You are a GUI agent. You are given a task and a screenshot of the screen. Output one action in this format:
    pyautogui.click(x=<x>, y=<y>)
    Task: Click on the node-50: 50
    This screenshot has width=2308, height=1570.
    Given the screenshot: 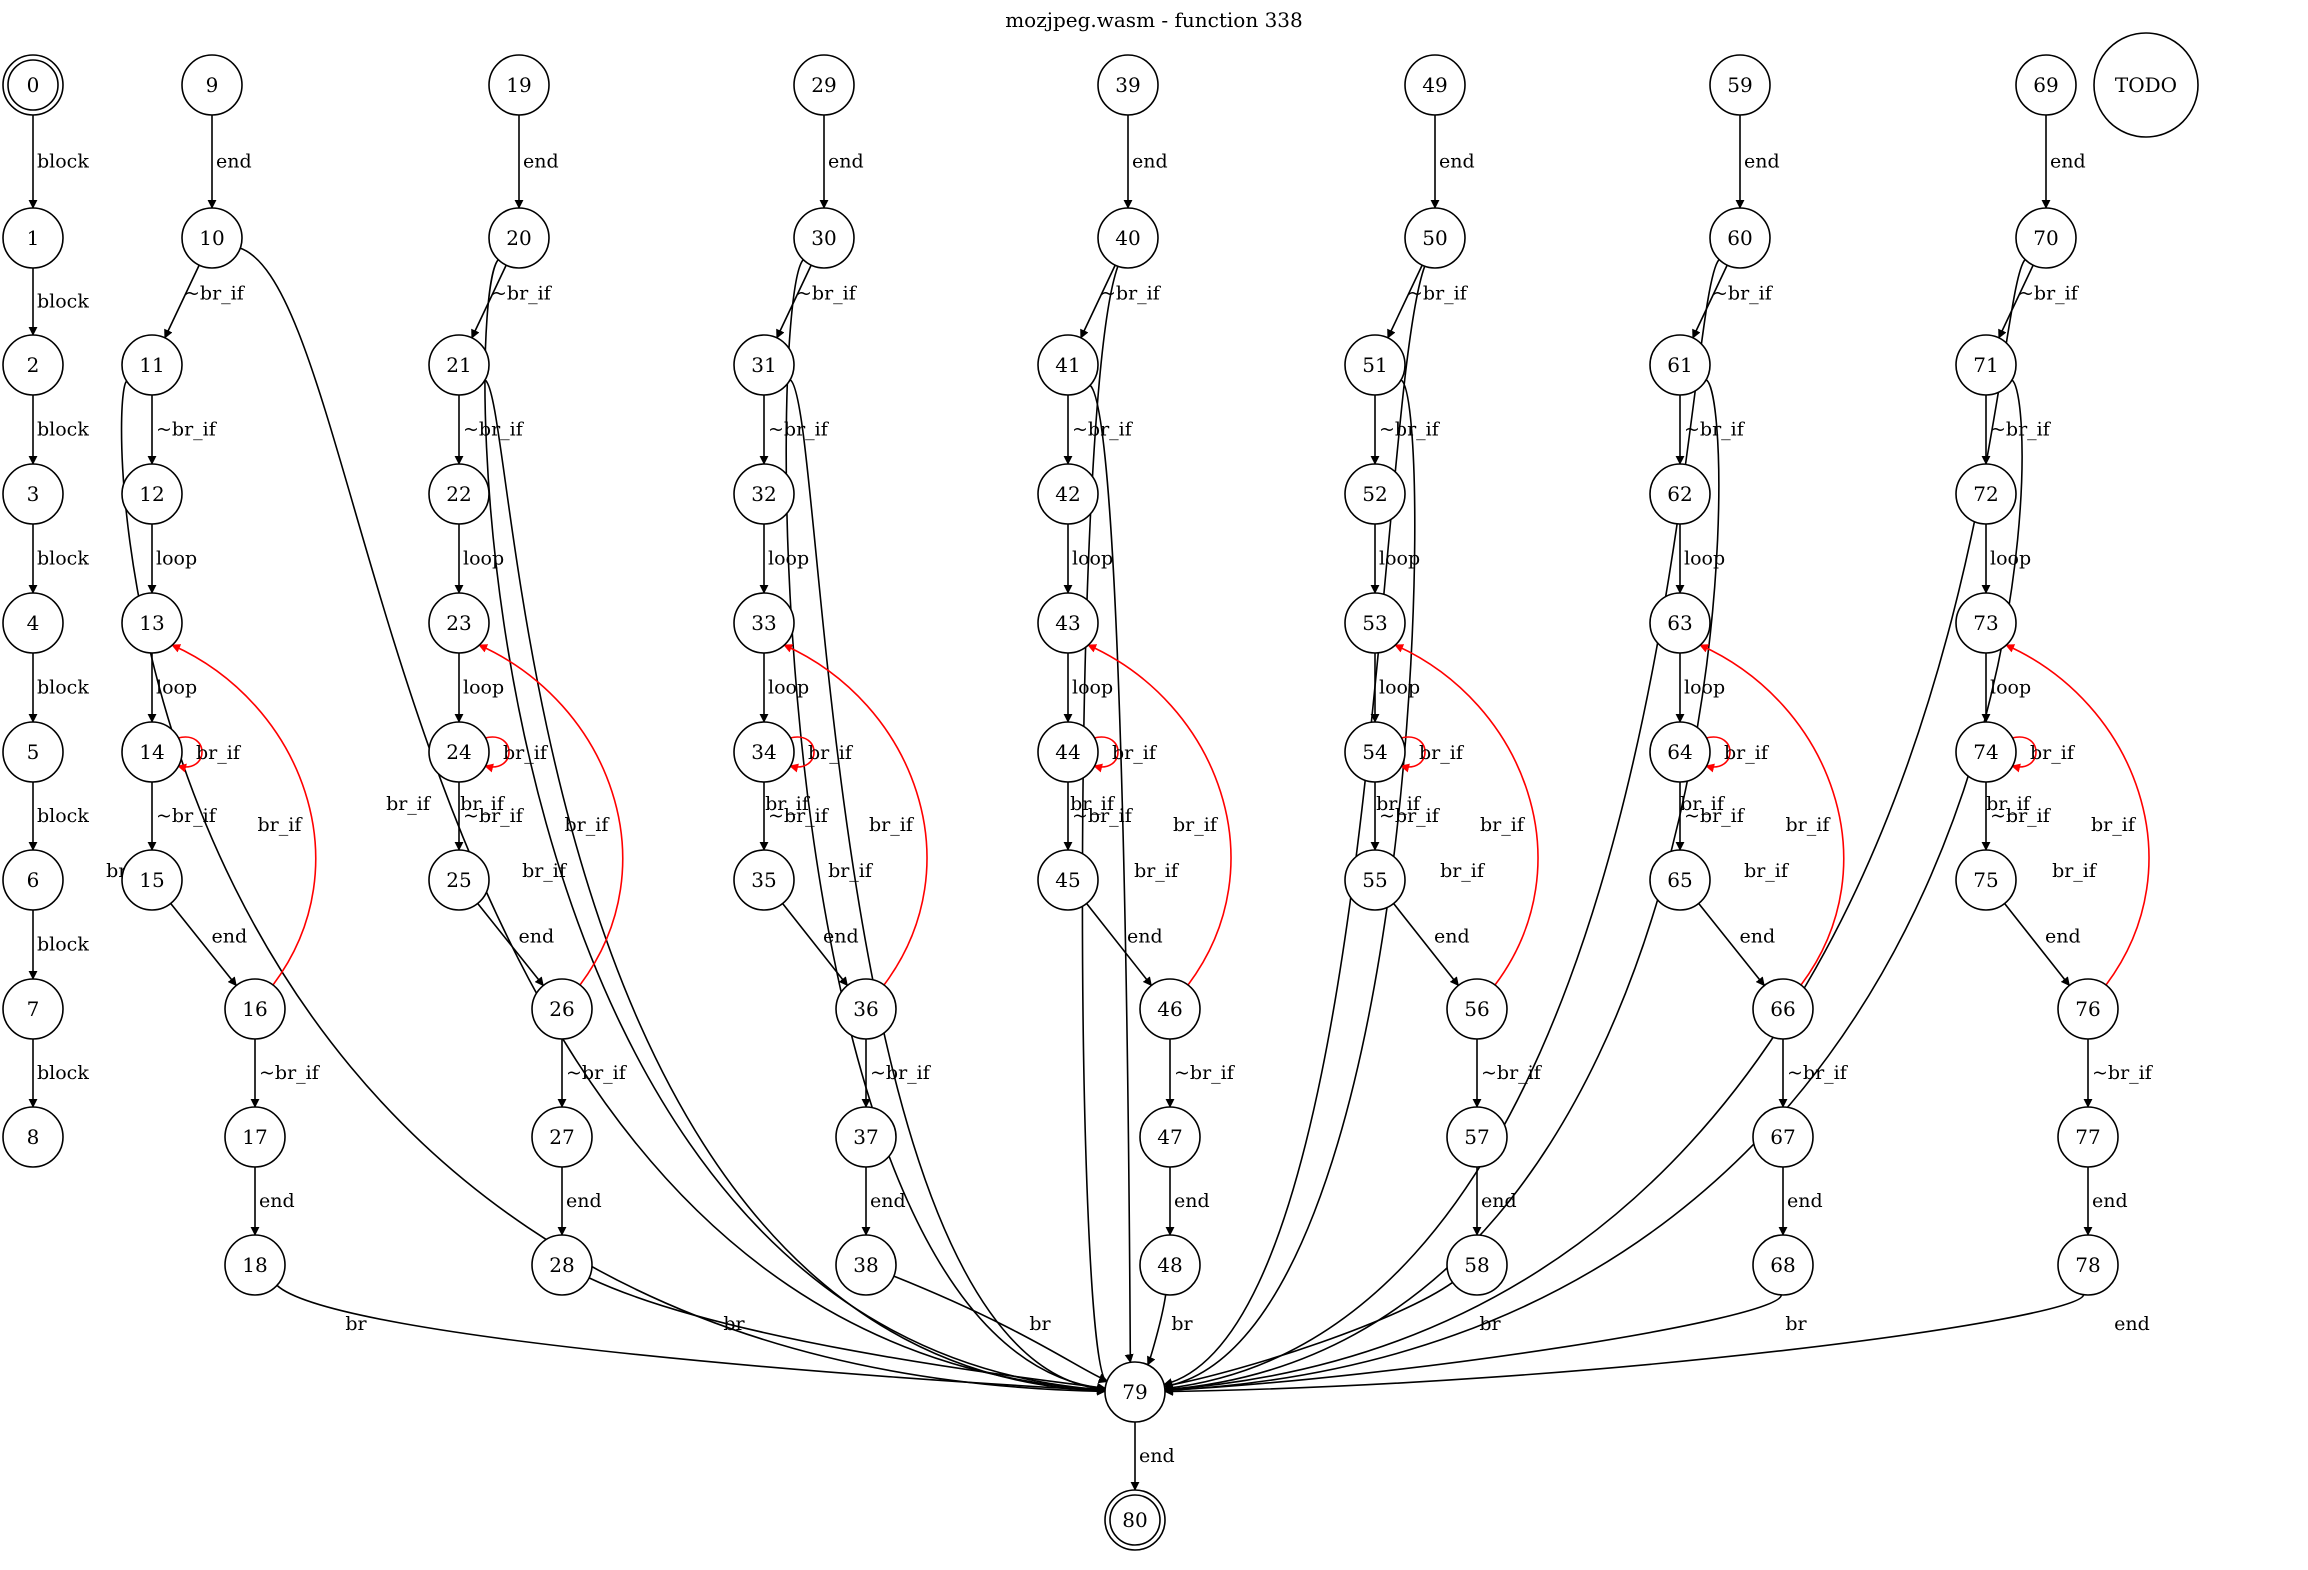 What is the action you would take?
    pyautogui.click(x=1435, y=238)
    